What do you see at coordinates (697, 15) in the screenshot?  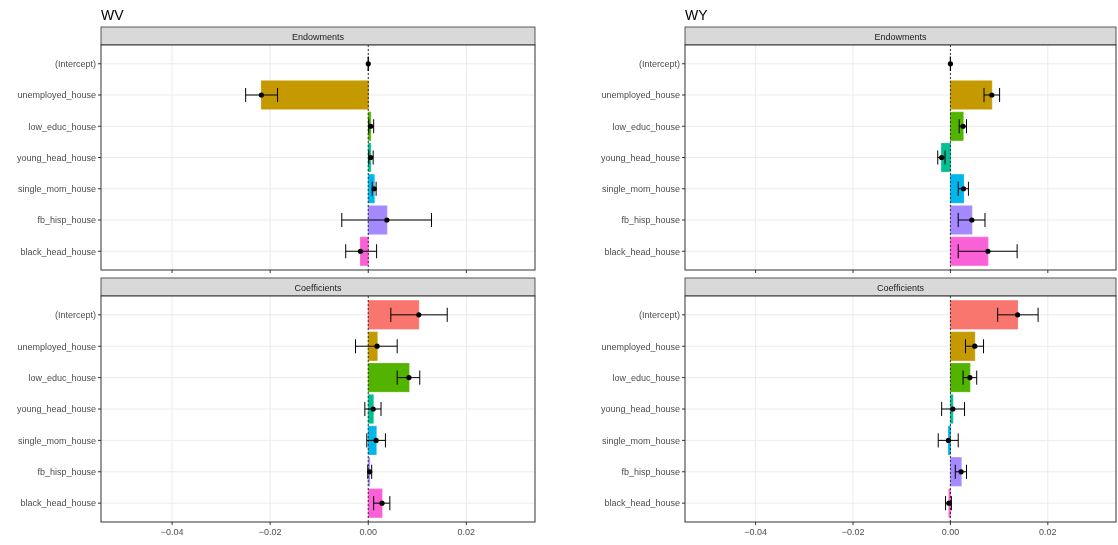 I see `chart-title: WY` at bounding box center [697, 15].